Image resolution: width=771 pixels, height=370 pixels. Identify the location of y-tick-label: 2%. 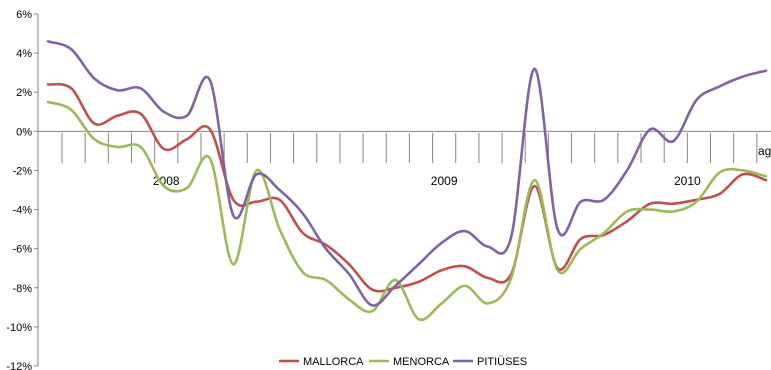
(24, 93).